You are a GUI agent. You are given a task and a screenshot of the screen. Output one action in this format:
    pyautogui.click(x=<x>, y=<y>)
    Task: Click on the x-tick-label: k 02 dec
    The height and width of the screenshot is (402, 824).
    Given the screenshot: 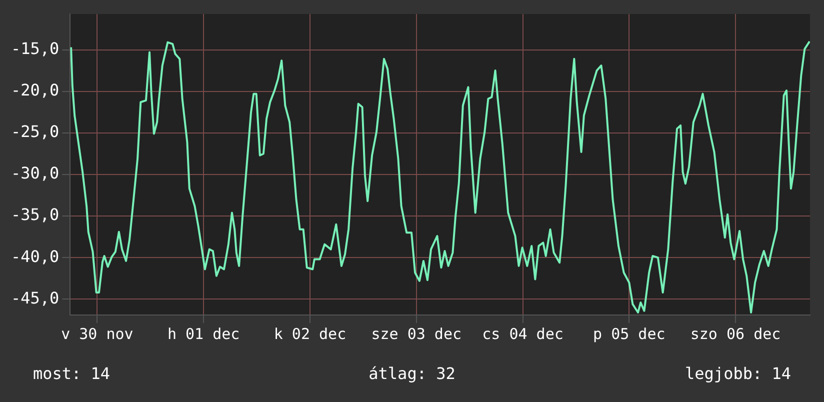 What is the action you would take?
    pyautogui.click(x=310, y=333)
    